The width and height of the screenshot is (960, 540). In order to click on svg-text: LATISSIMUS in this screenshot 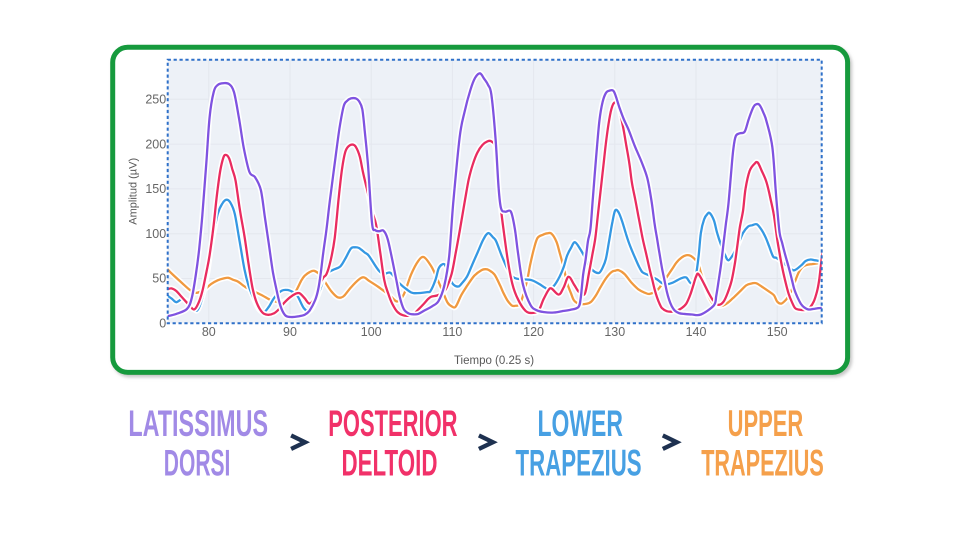, I will do `click(198, 423)`.